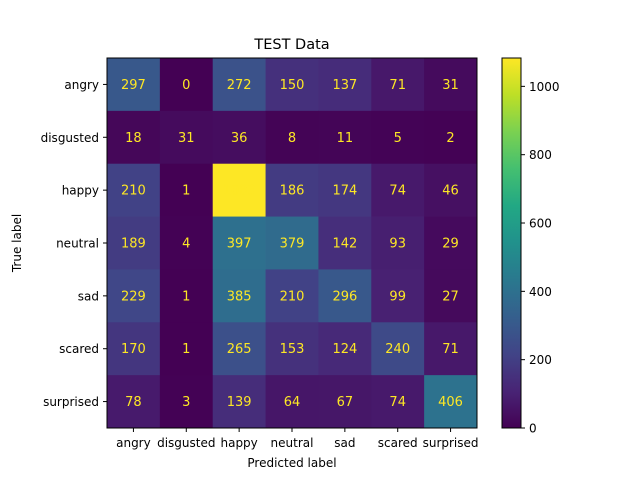 The height and width of the screenshot is (480, 640). I want to click on cell-value-label: 1083, so click(239, 191).